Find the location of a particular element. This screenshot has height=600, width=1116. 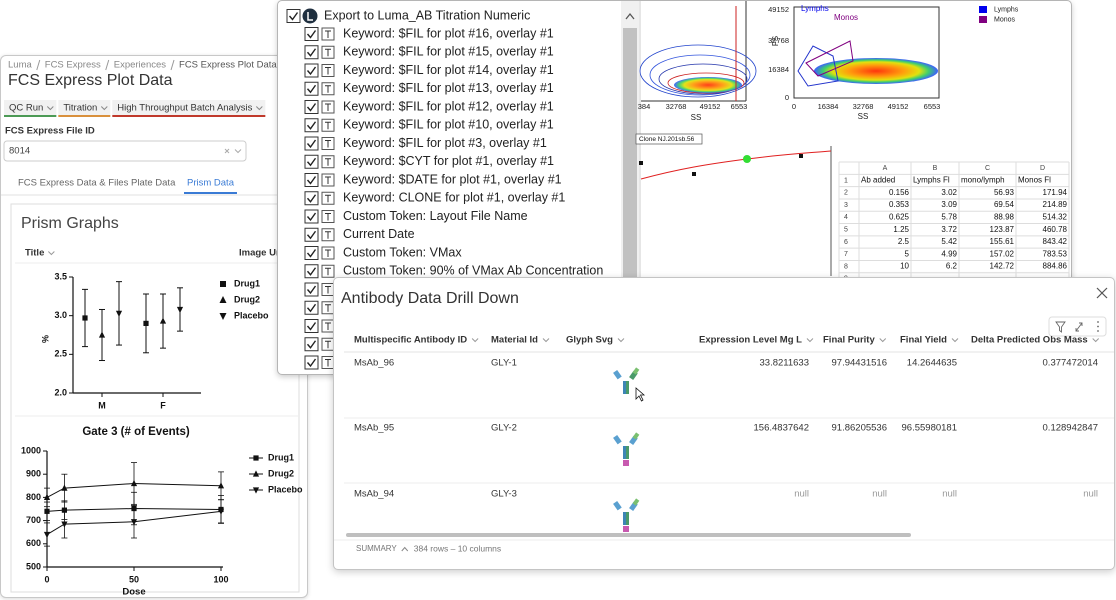

glyph-tag is located at coordinates (626, 463).